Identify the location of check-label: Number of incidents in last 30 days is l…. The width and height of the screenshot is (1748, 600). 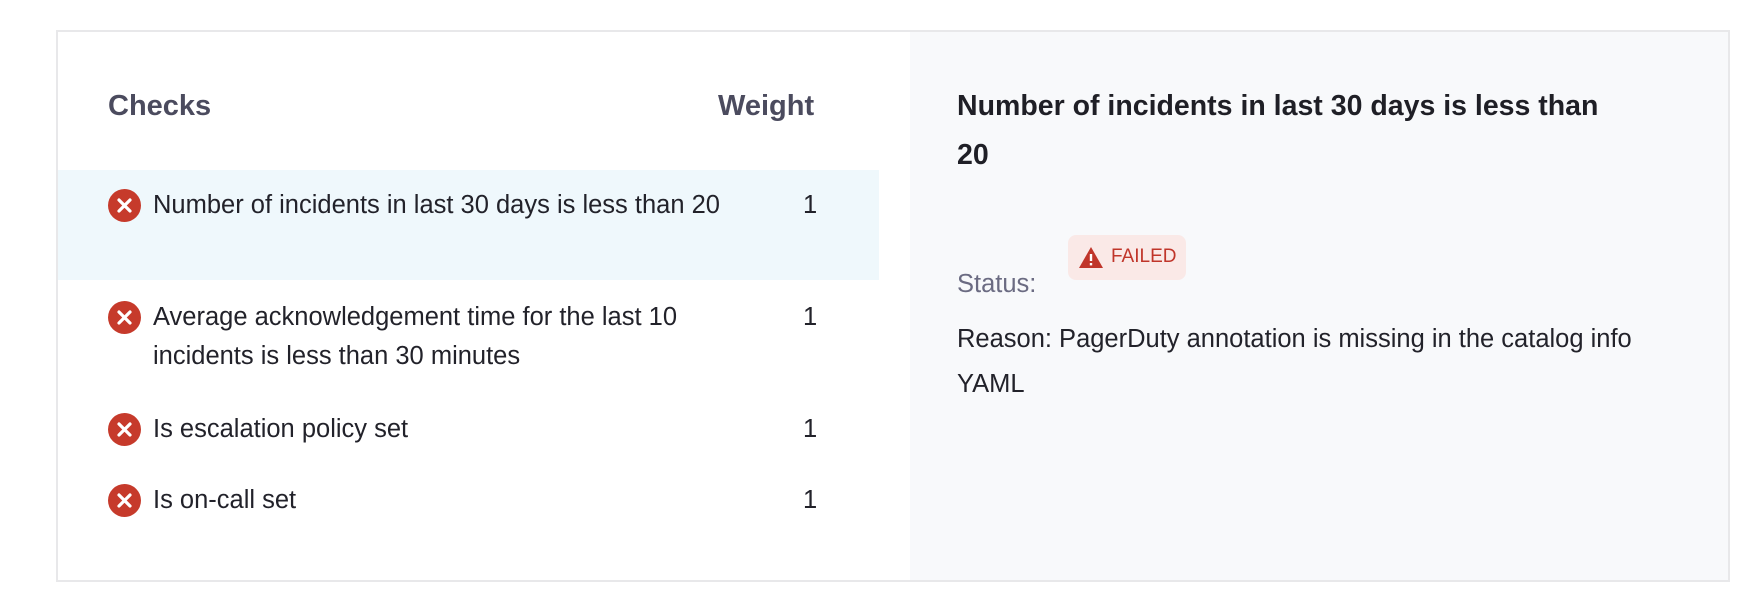
(436, 205).